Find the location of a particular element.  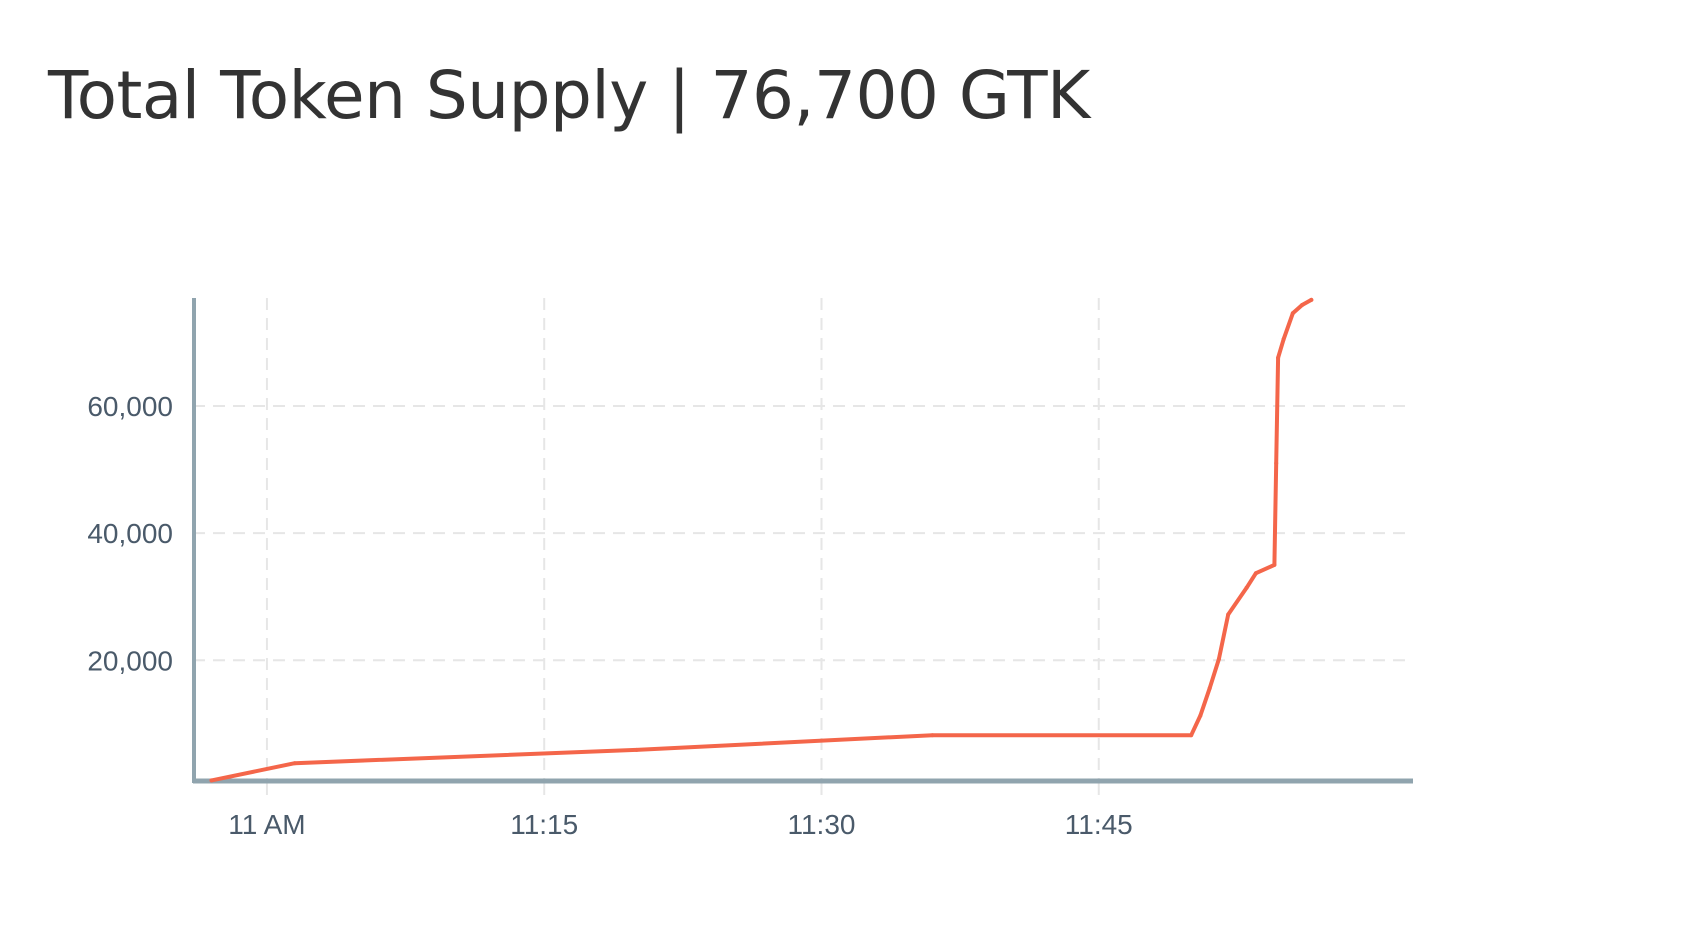

x-tick-label: 11 AM is located at coordinates (266, 824).